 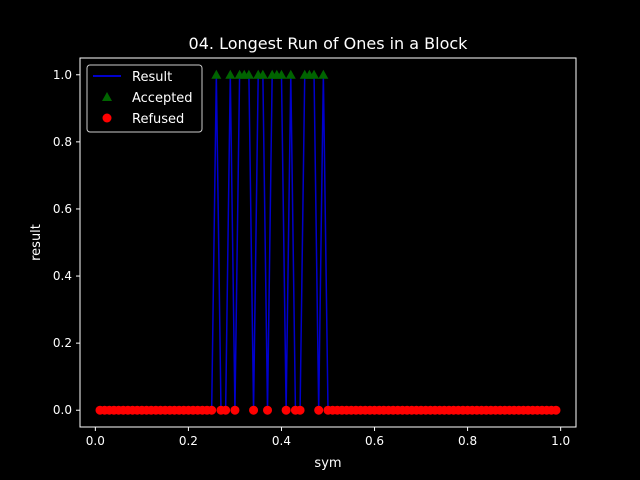 What do you see at coordinates (62, 75) in the screenshot?
I see `y-tick-label: 1.0` at bounding box center [62, 75].